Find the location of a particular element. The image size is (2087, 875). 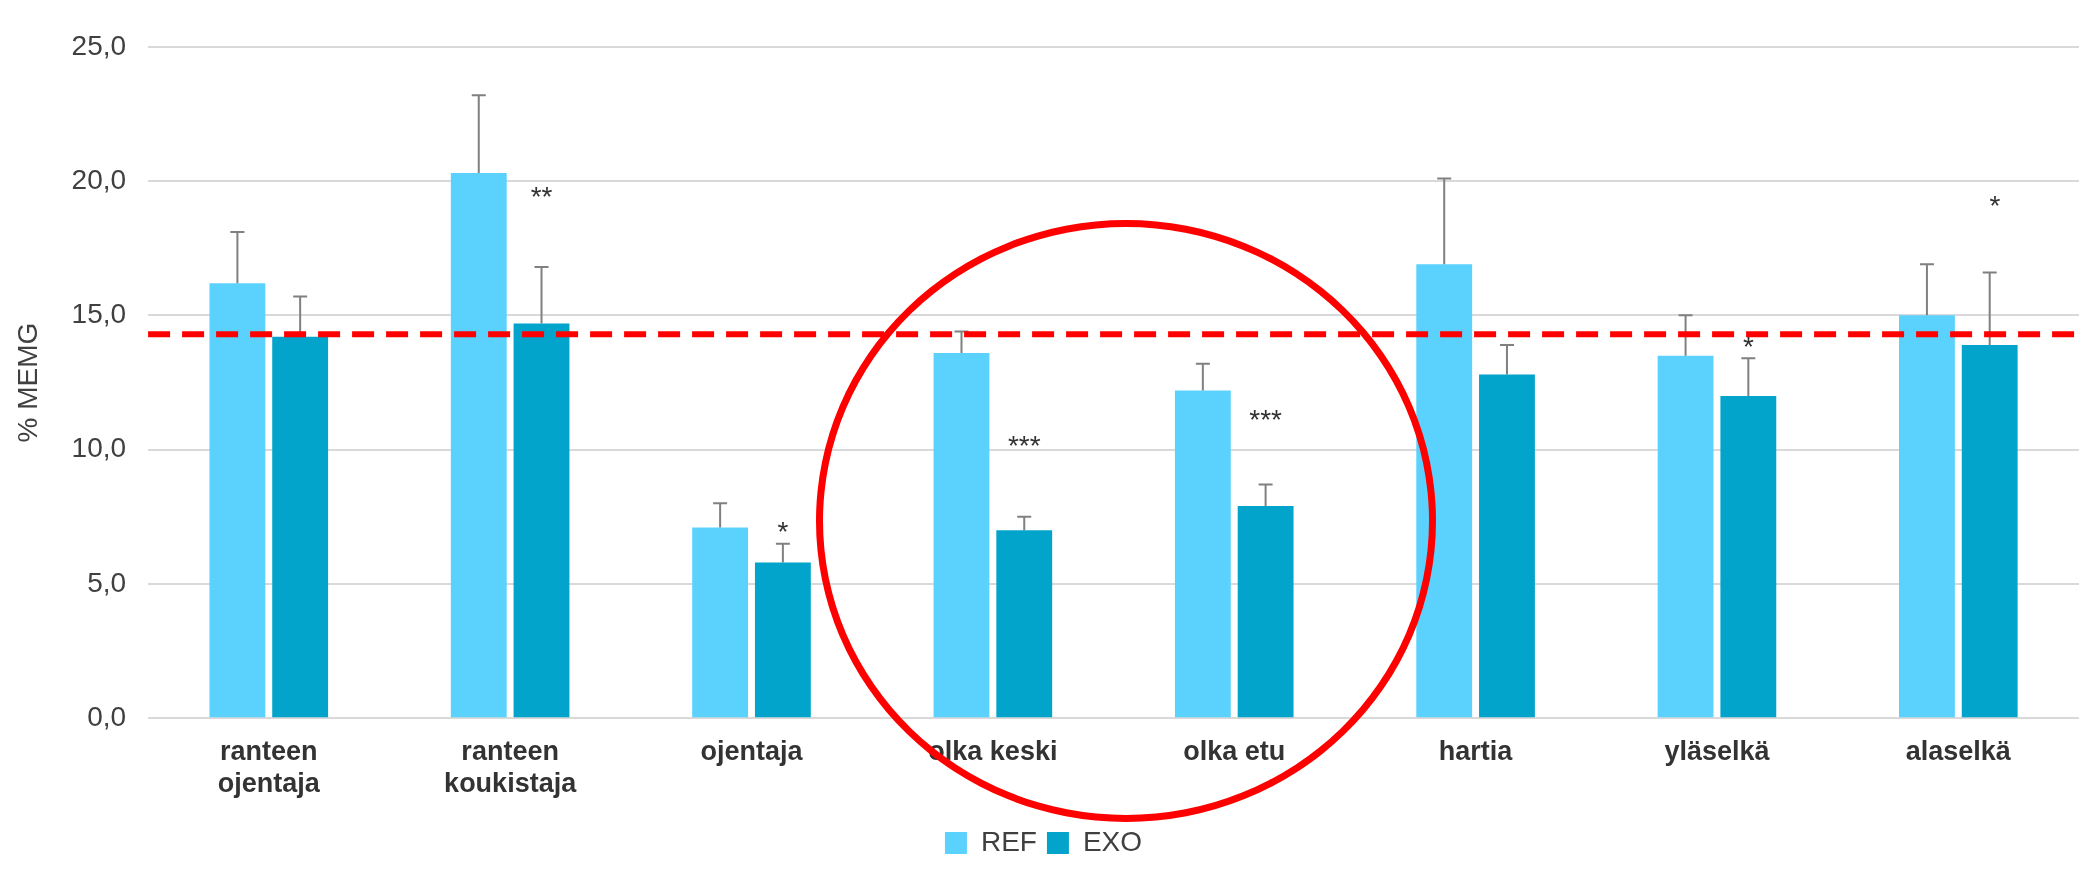

y-tick-label: 20,0 is located at coordinates (99, 179).